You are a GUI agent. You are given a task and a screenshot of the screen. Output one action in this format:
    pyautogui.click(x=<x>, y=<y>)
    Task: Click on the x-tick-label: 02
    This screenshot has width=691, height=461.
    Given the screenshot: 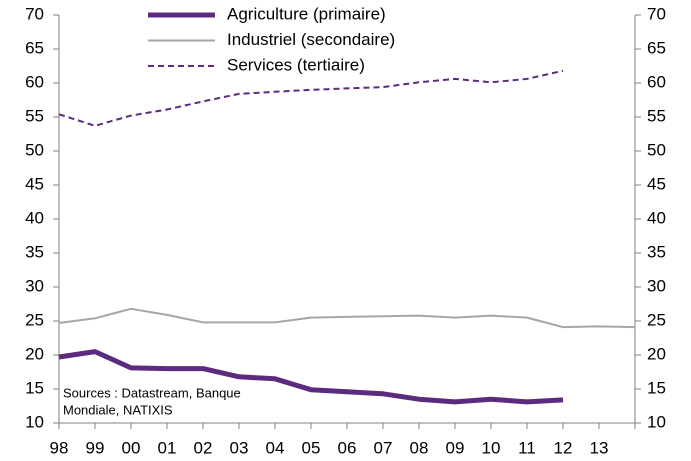 What is the action you would take?
    pyautogui.click(x=203, y=447)
    